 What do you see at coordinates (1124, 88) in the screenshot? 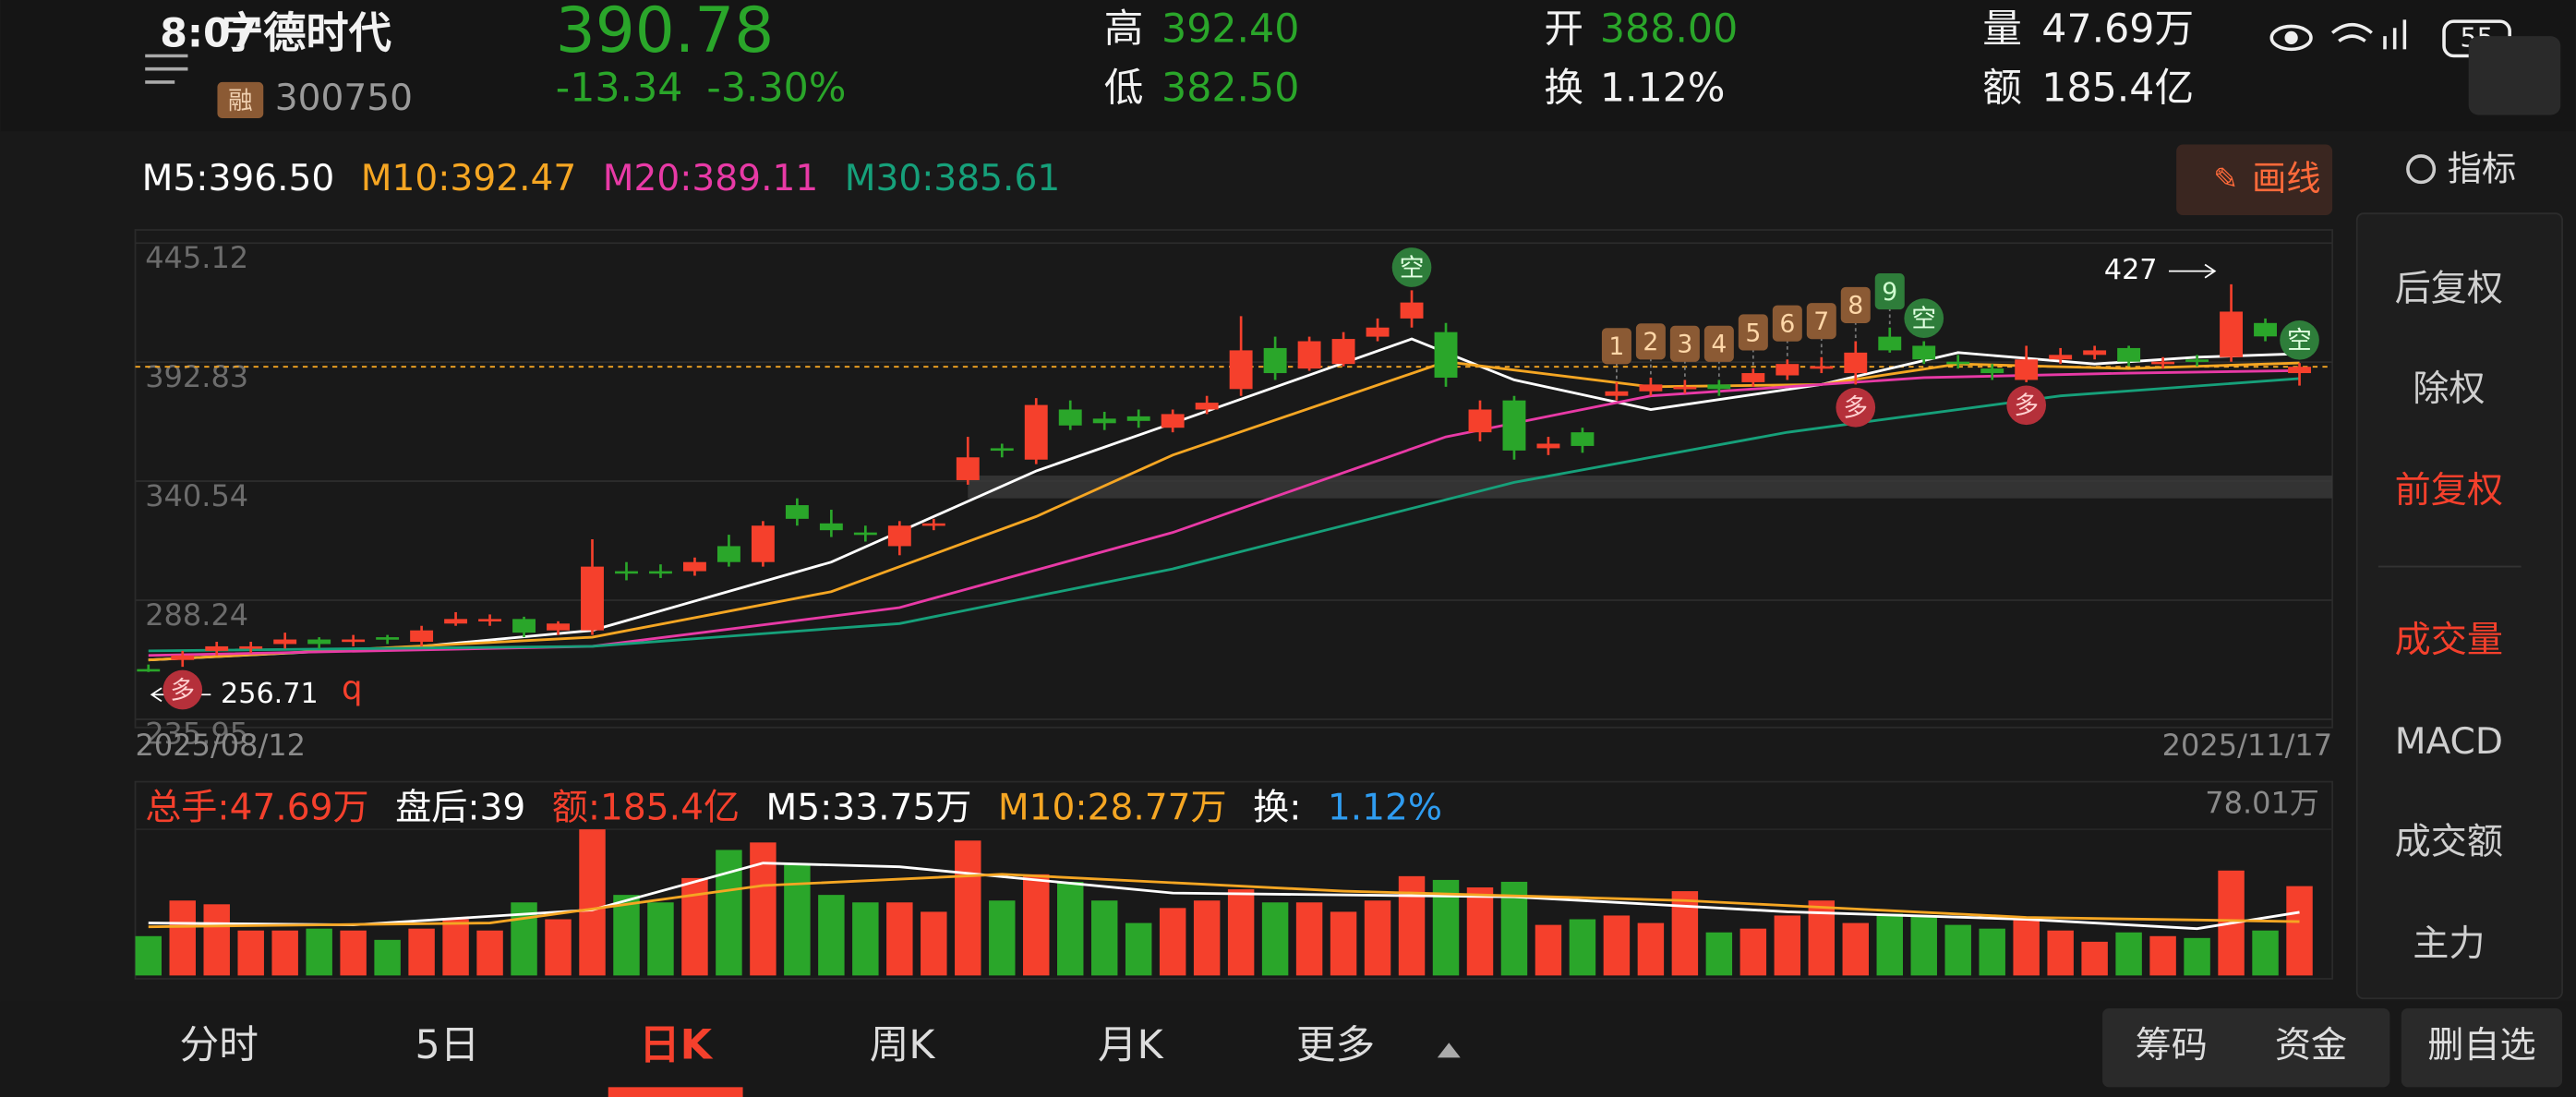
I see `label: 低` at bounding box center [1124, 88].